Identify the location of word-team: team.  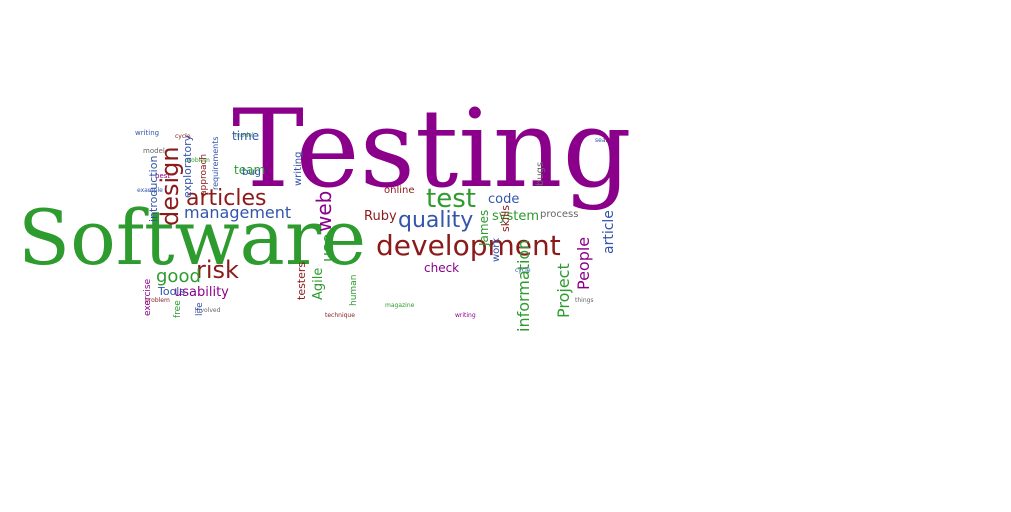
(250, 170).